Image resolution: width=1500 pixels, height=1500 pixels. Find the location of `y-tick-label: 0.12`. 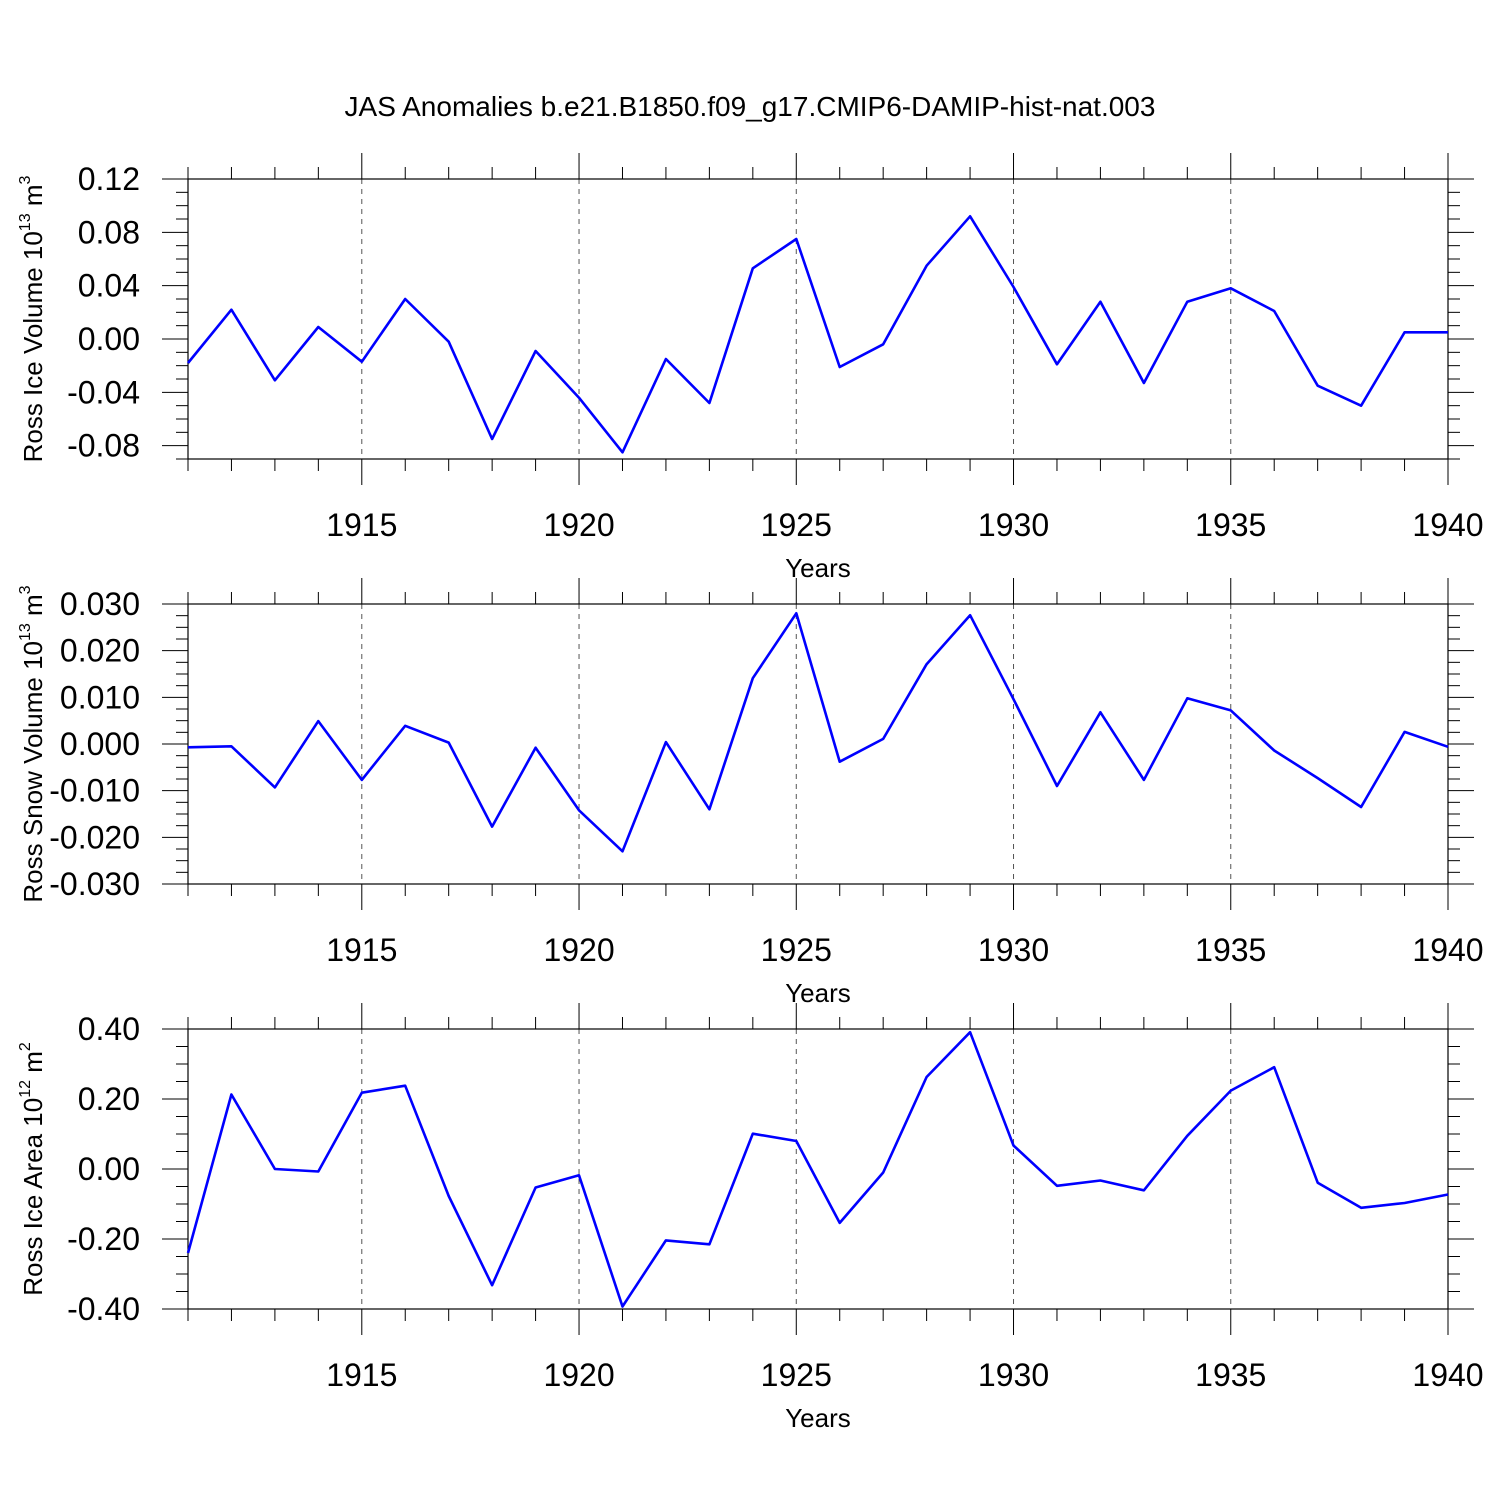

y-tick-label: 0.12 is located at coordinates (109, 179).